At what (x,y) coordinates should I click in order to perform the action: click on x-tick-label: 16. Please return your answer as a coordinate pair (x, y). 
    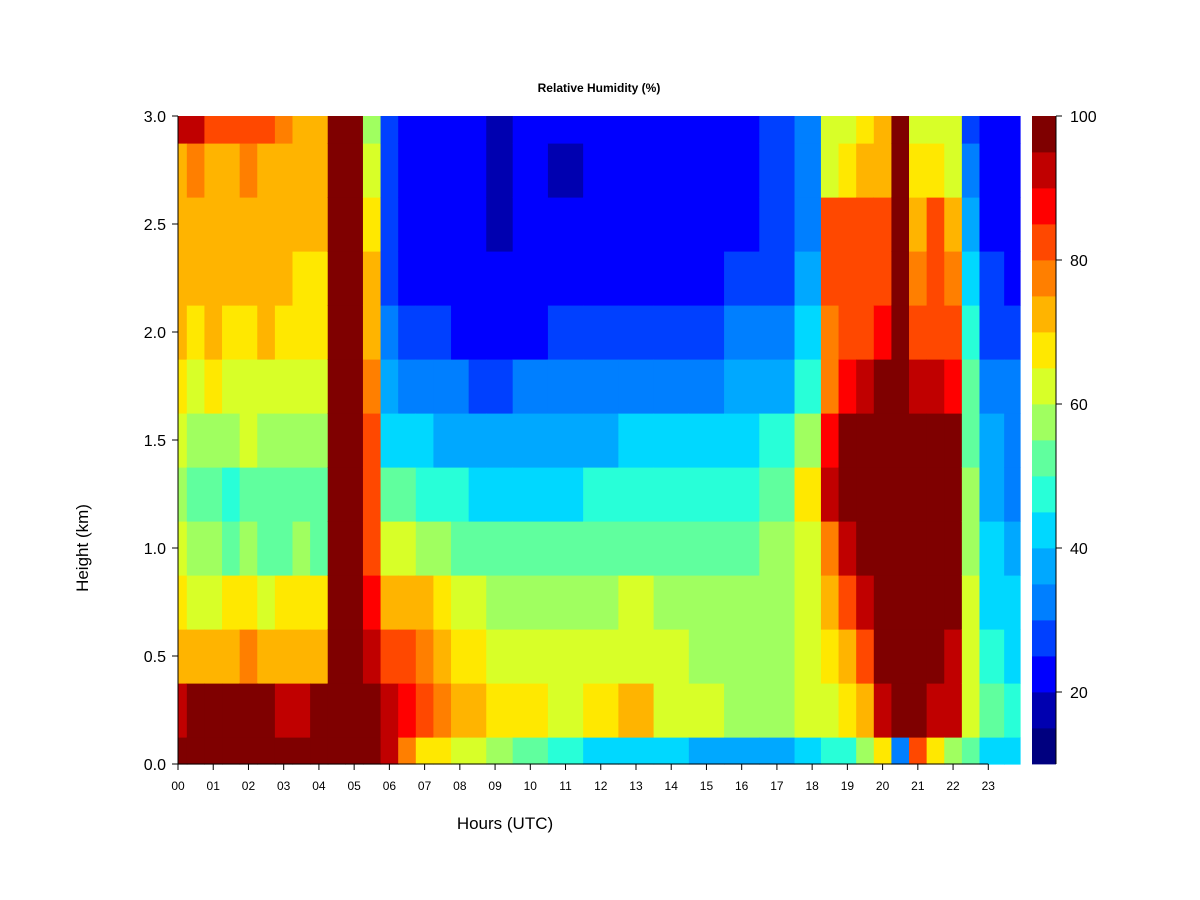
    Looking at the image, I should click on (742, 786).